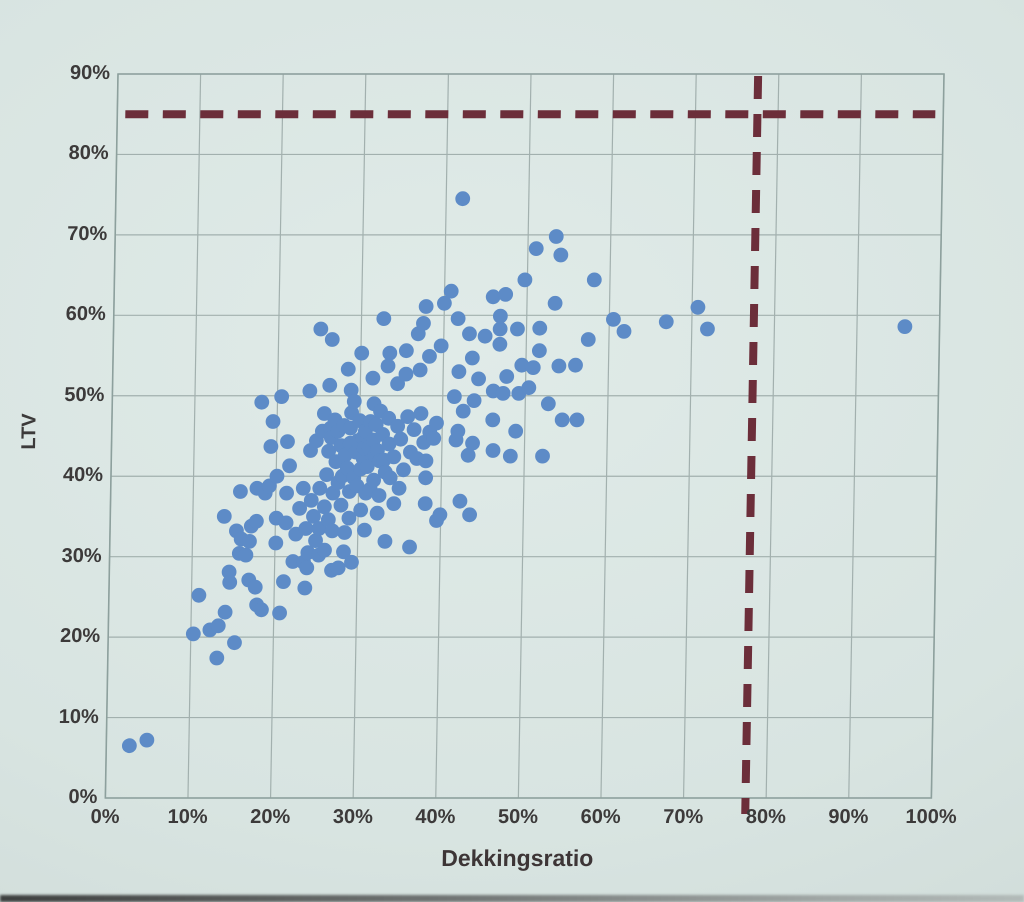  I want to click on x-tick-label: 40%, so click(435, 817).